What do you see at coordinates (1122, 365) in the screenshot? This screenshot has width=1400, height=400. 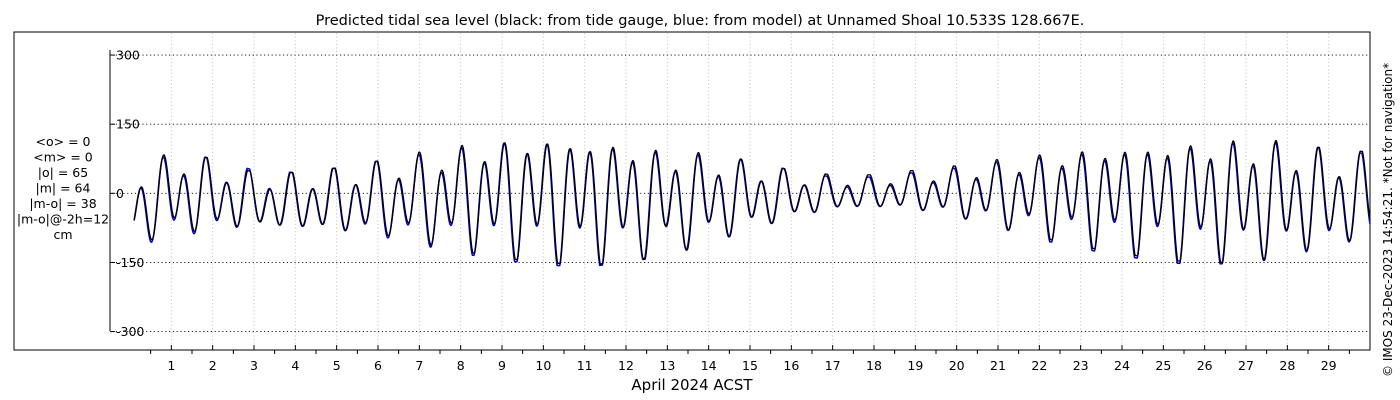 I see `x-tick-label: 24` at bounding box center [1122, 365].